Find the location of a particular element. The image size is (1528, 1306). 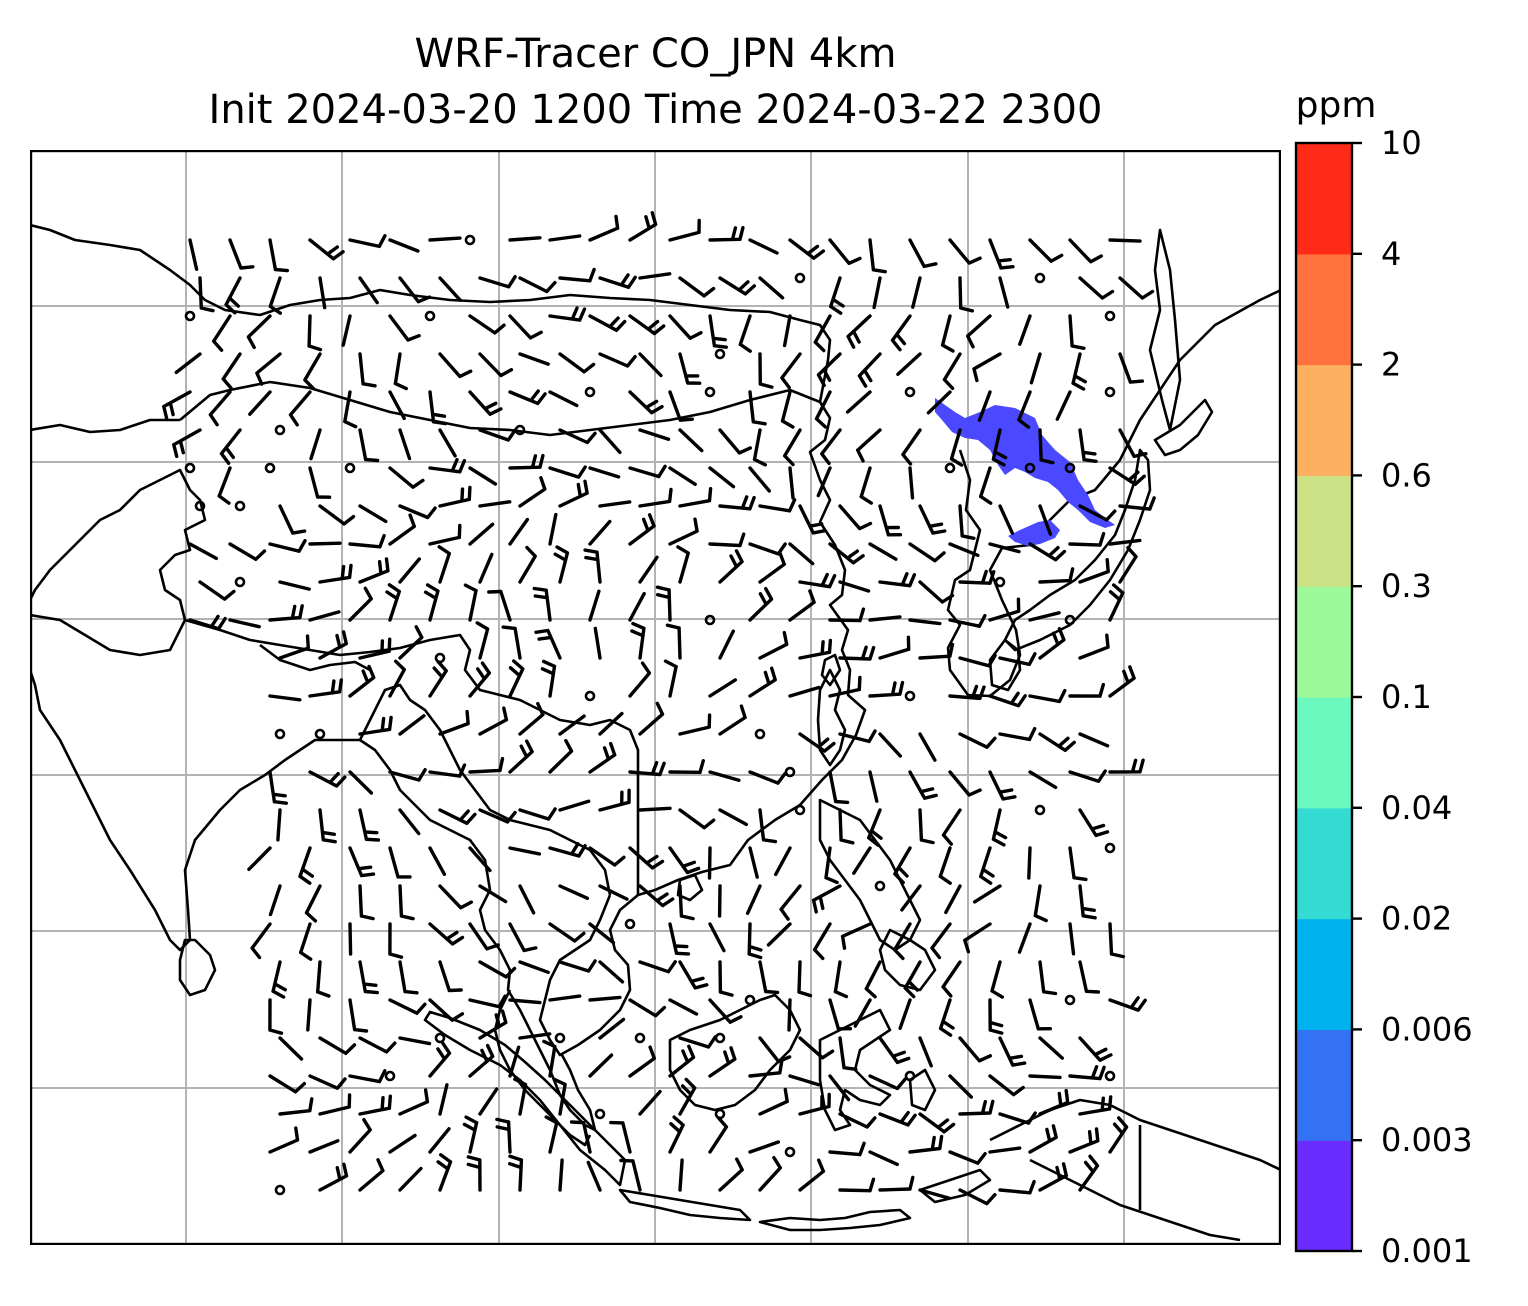

coastline-sri-lanka is located at coordinates (197, 967).